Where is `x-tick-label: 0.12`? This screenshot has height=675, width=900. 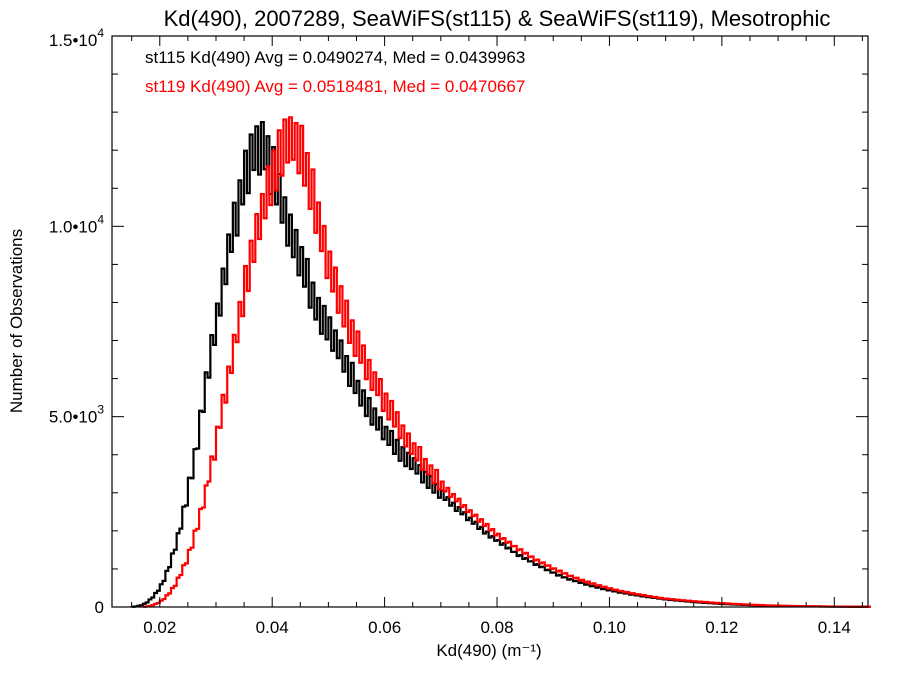
x-tick-label: 0.12 is located at coordinates (721, 627).